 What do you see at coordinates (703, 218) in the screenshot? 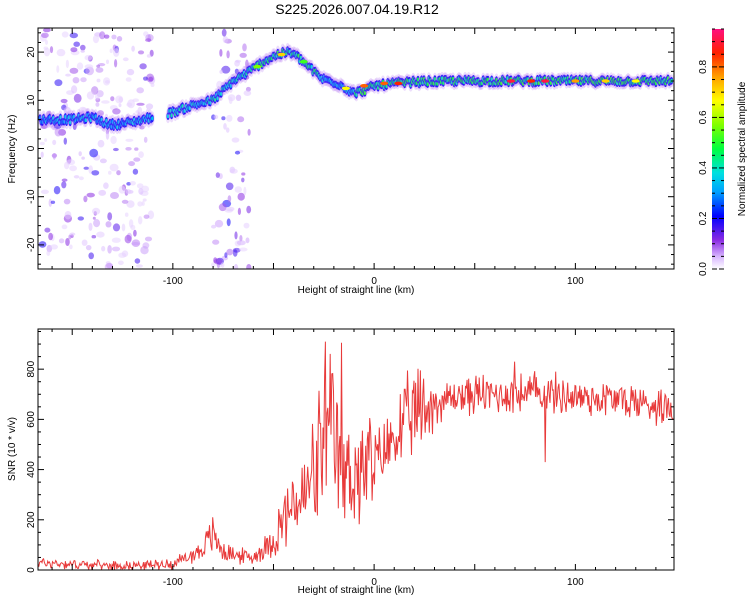
I see `colorbar-tick-label: 0.2` at bounding box center [703, 218].